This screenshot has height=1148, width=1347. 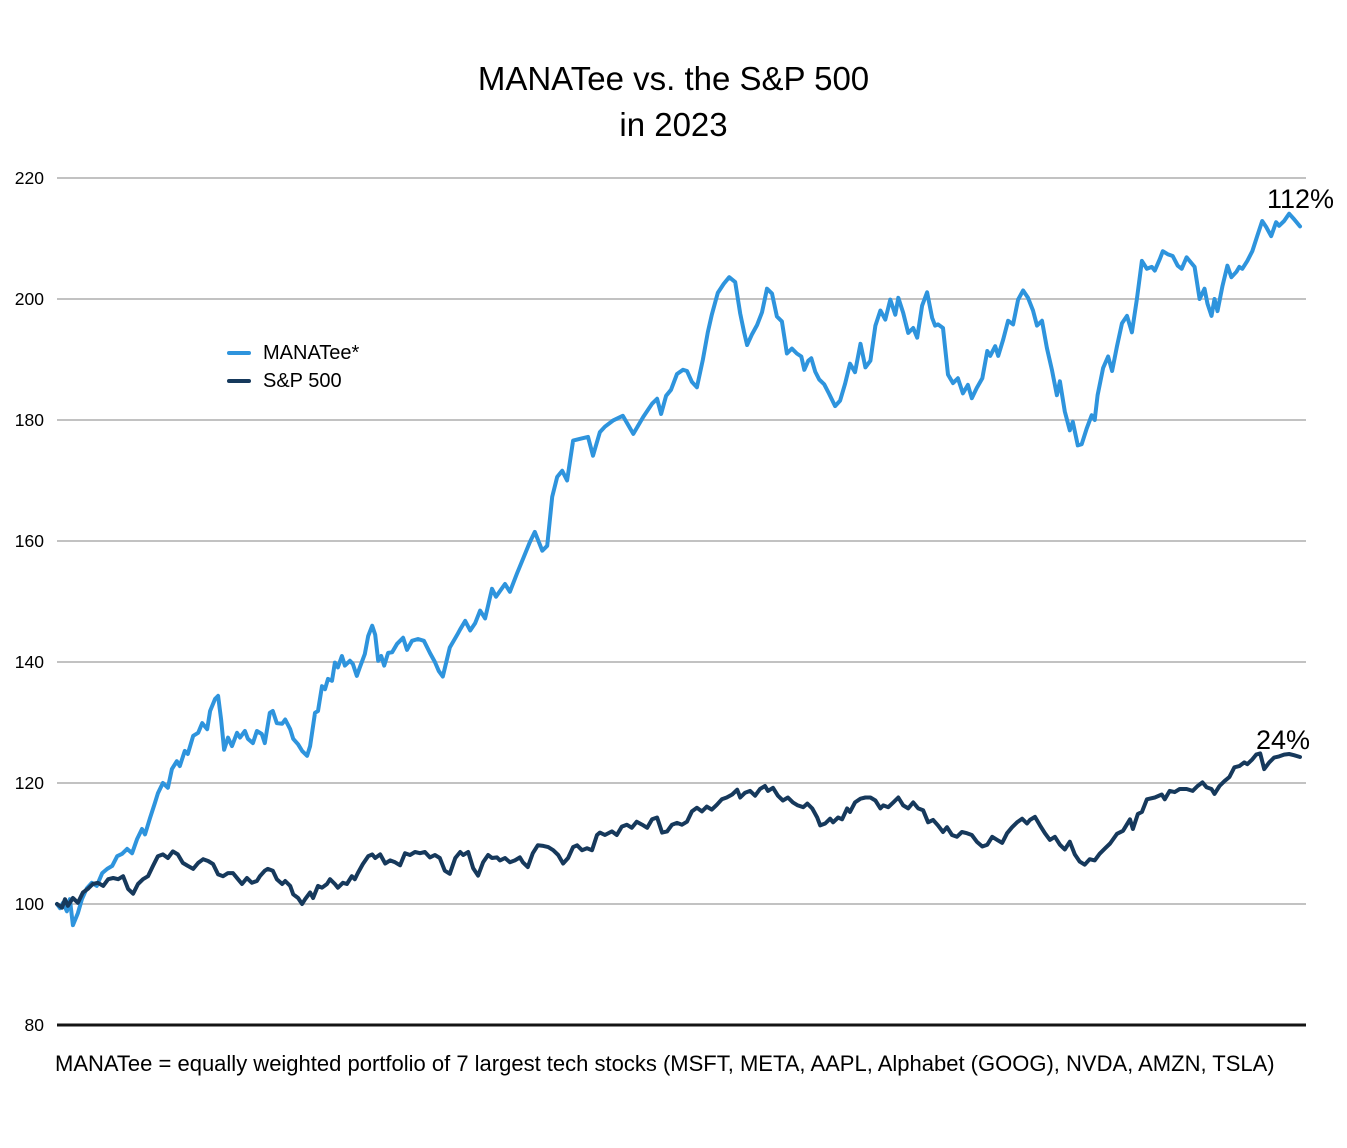 I want to click on legend-label-sp500: S&P 500, so click(x=302, y=380).